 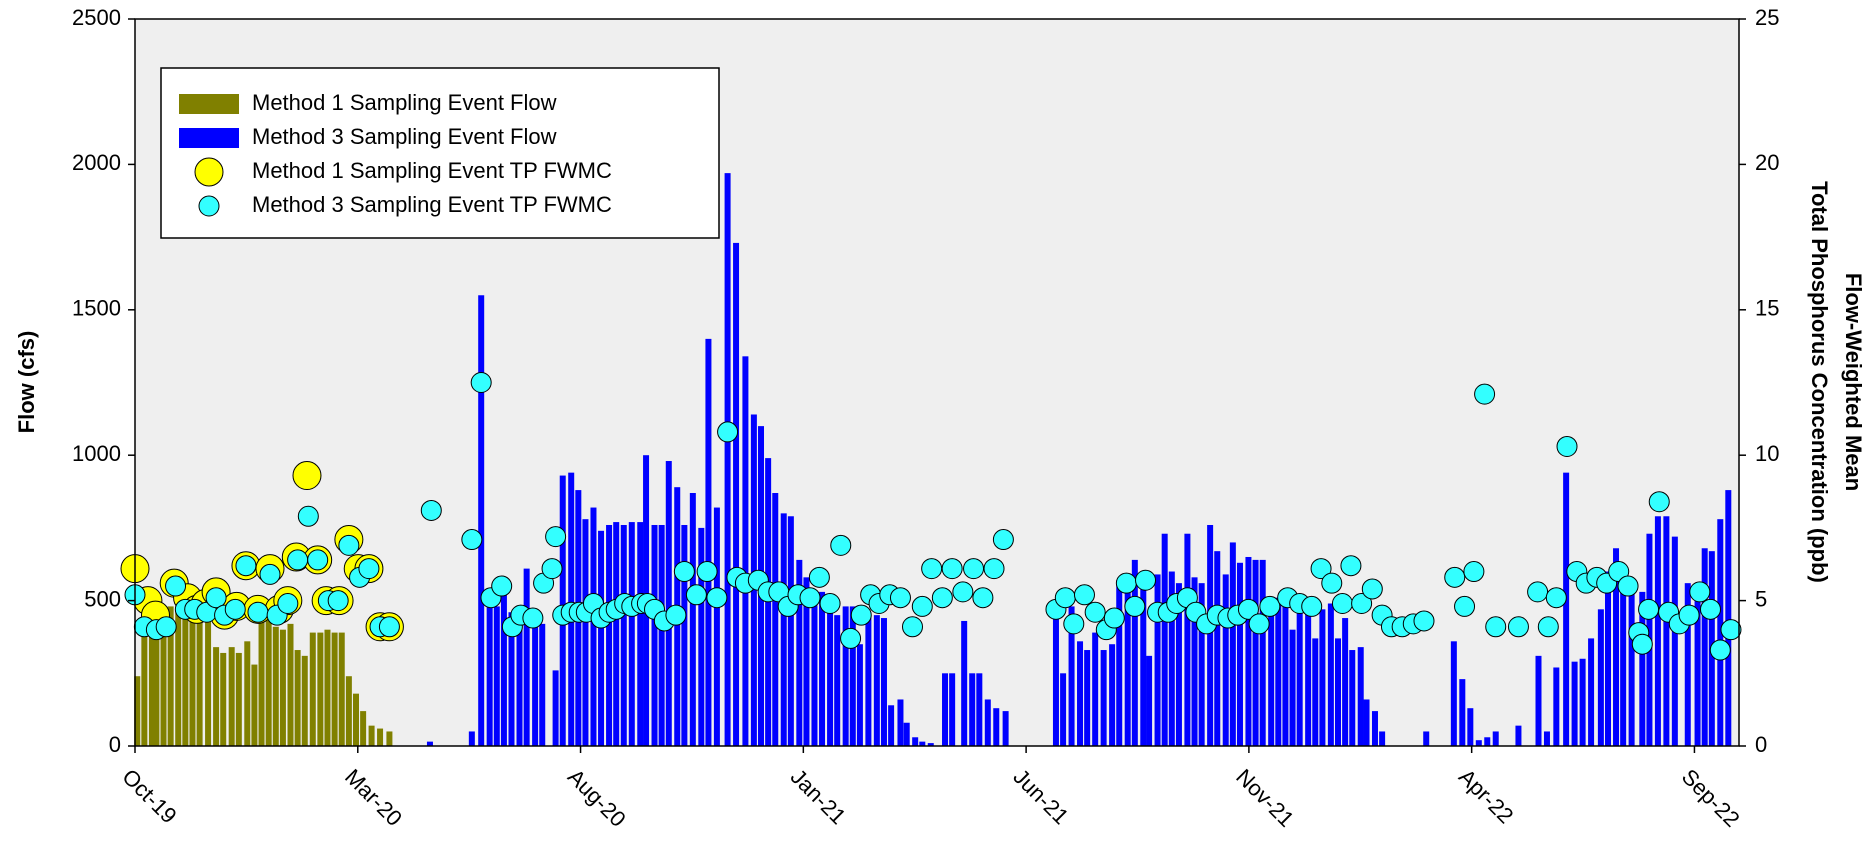 I want to click on y2-axis-title: Total Phosphorus Concentration (ppb), so click(x=1819, y=382).